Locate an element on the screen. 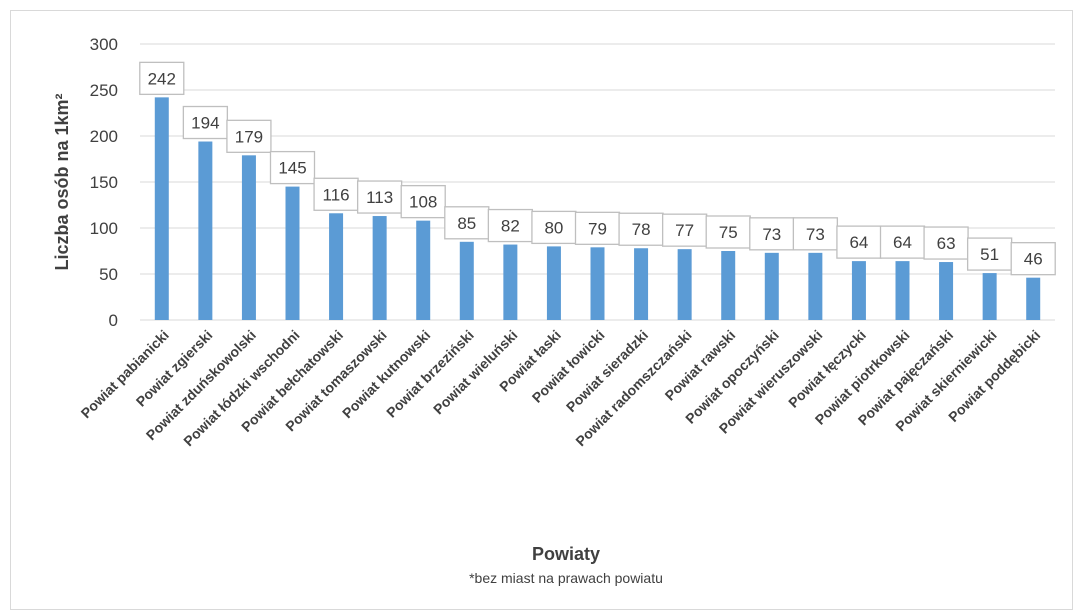 This screenshot has width=1077, height=610. footnote: *bez miast na prawach powiatu is located at coordinates (566, 578).